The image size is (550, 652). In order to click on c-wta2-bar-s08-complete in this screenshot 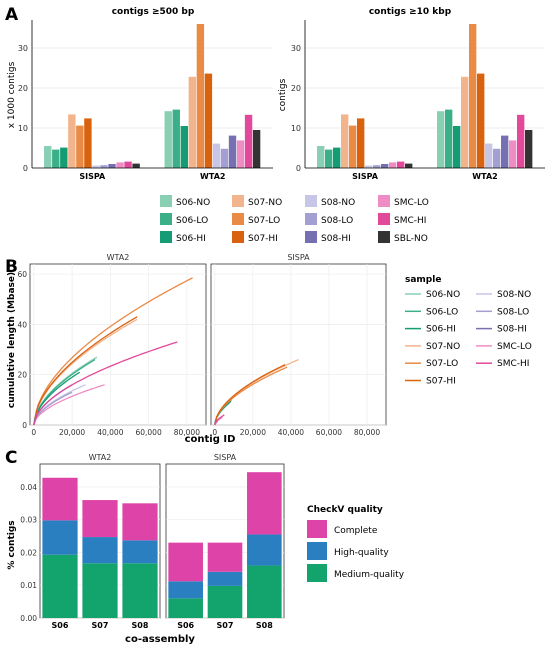, I will do `click(140, 522)`.